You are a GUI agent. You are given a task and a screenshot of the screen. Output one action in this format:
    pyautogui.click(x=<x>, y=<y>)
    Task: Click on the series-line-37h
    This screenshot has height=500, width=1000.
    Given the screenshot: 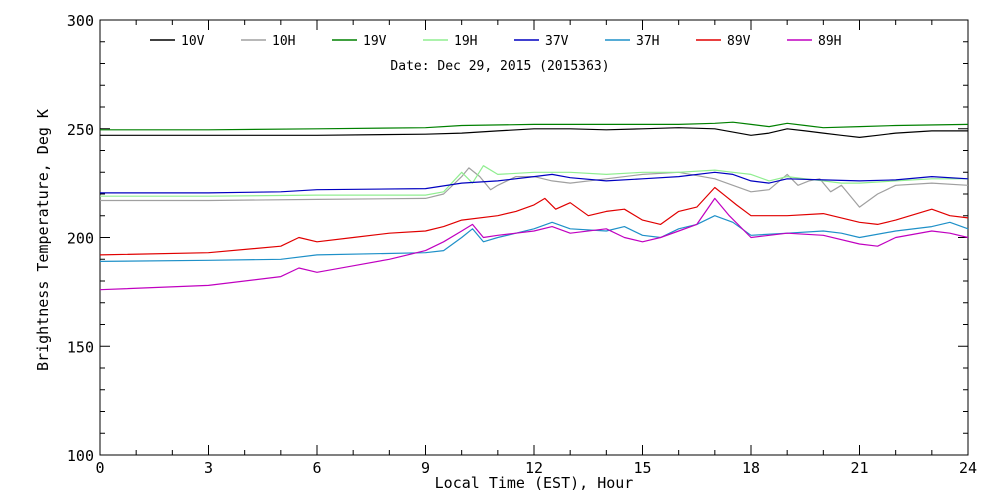 What is the action you would take?
    pyautogui.click(x=534, y=238)
    